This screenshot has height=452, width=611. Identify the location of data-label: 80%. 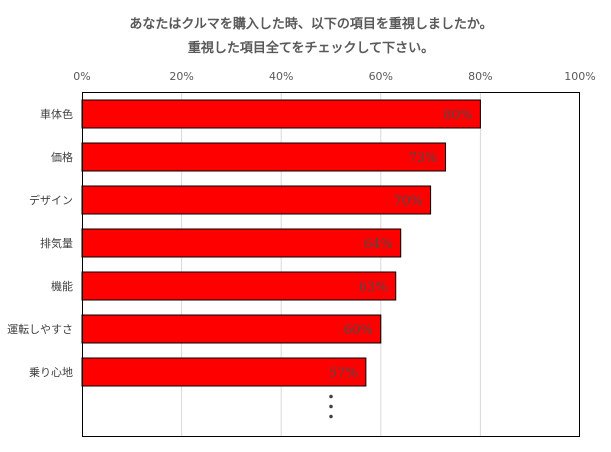
(457, 115).